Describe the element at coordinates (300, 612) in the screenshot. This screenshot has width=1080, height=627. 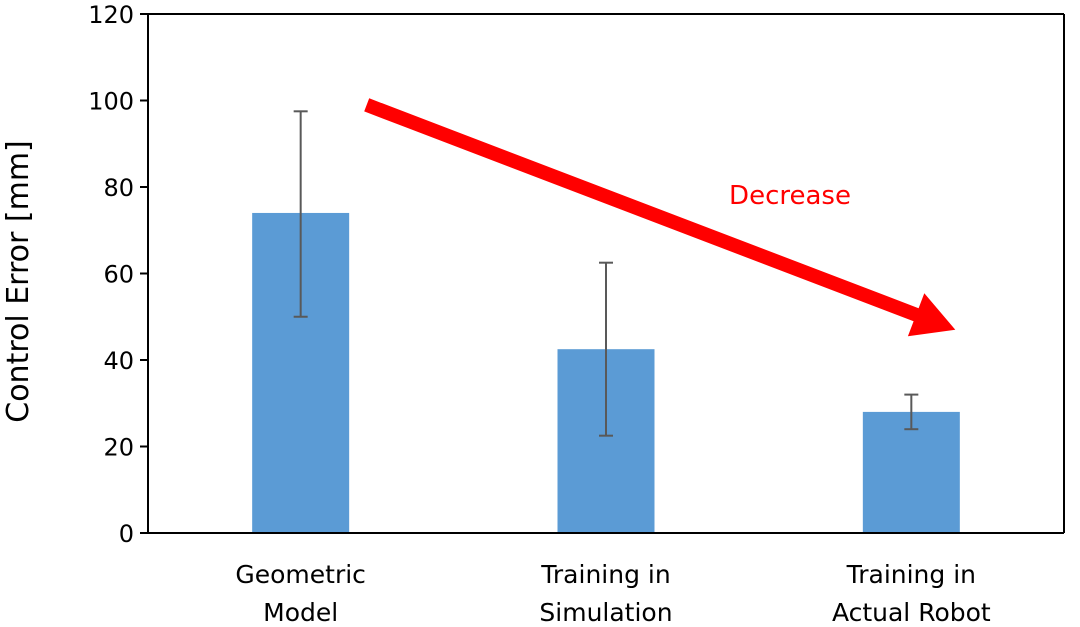
I see `x-category-label: Model` at that location.